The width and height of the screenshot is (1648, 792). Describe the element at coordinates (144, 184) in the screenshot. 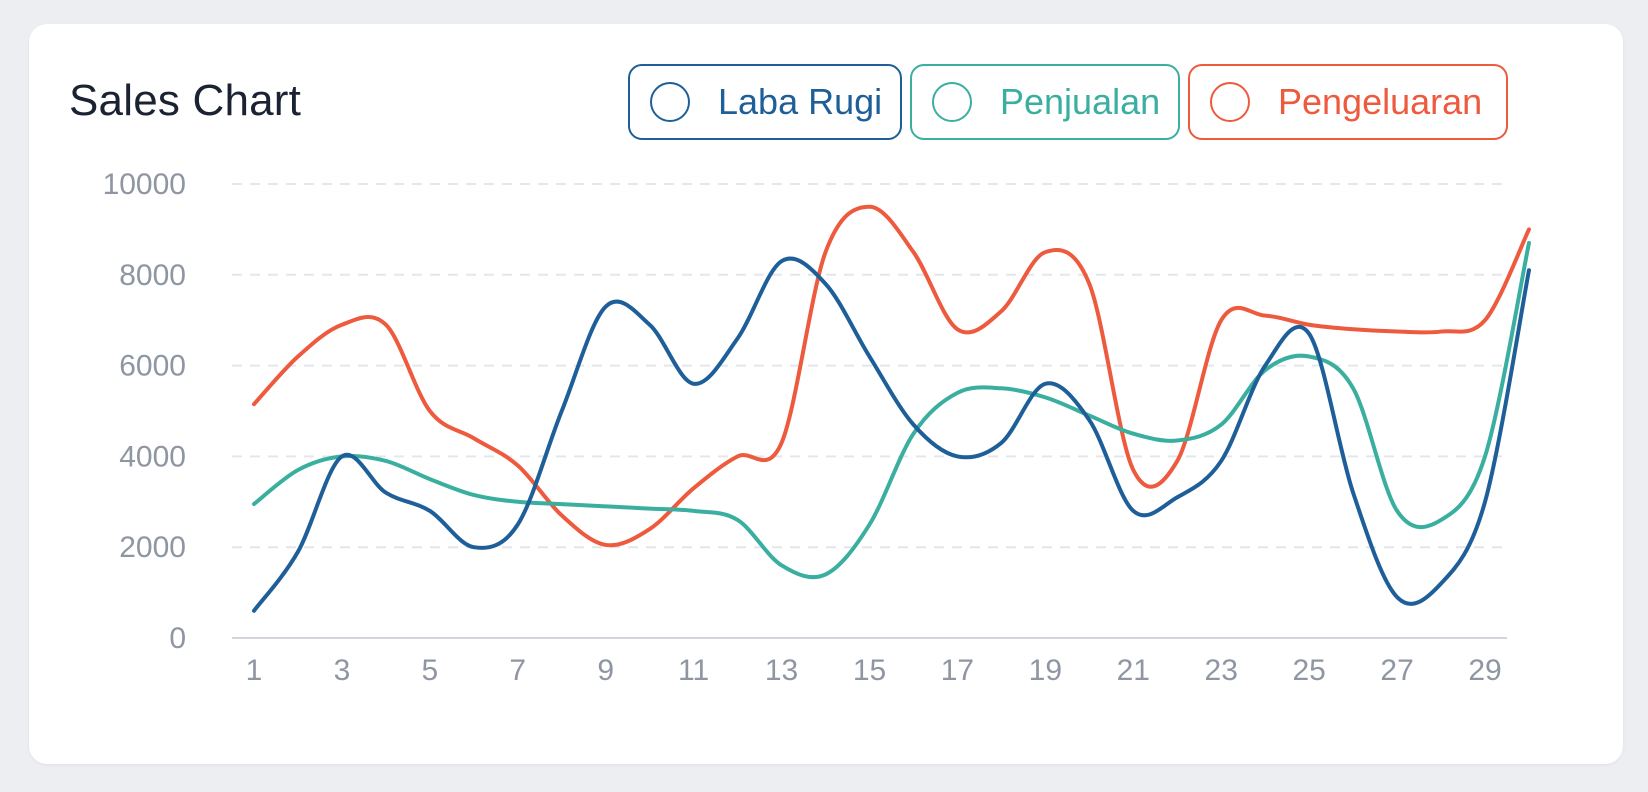

I see `y-tick-label: 10000` at that location.